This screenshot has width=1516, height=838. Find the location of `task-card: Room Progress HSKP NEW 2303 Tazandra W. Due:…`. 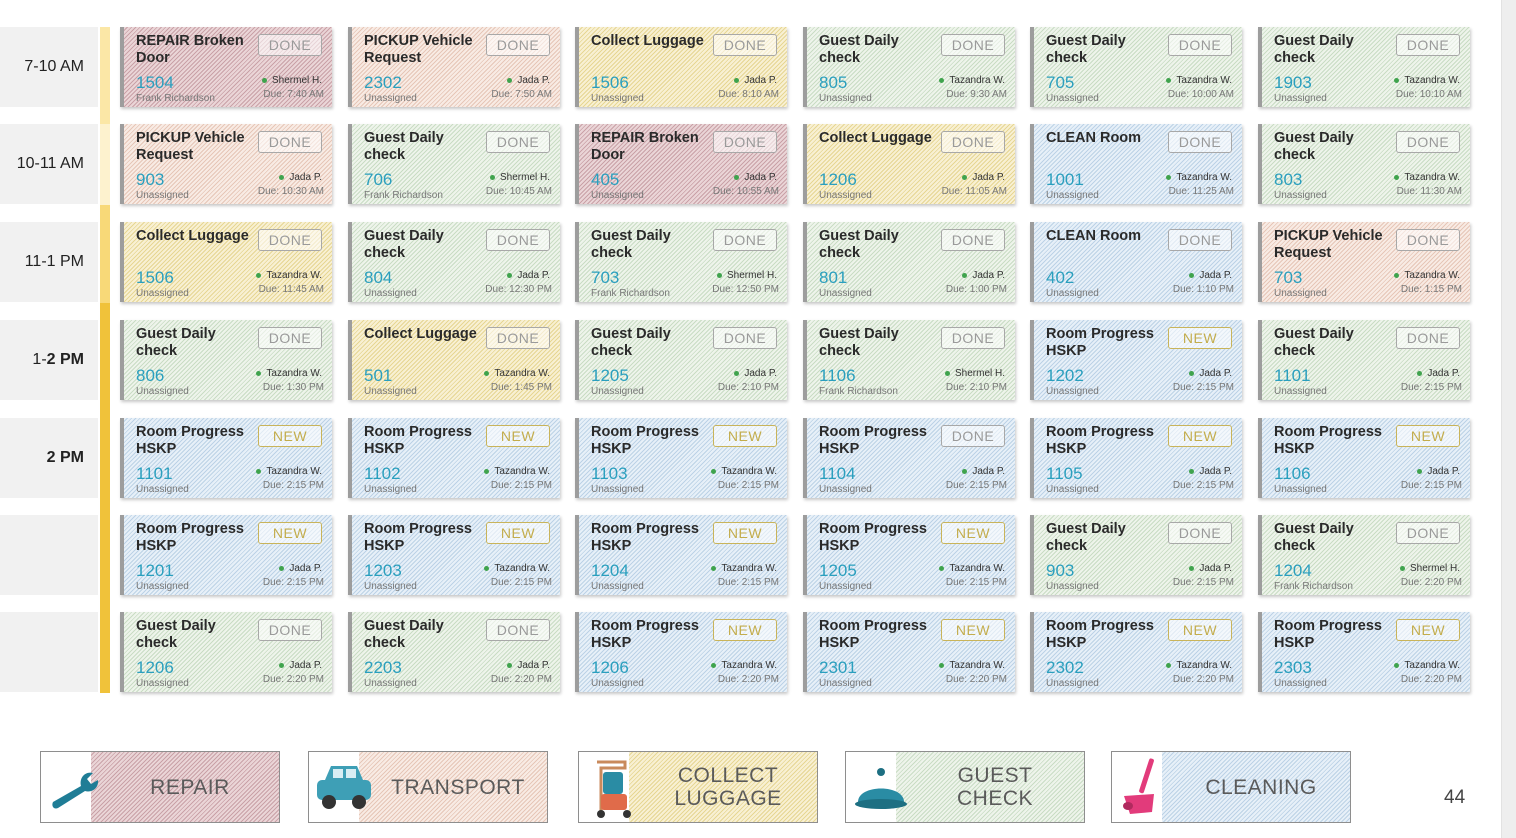

task-card: Room Progress HSKP NEW 2303 Tazandra W. Due:… is located at coordinates (1364, 652).